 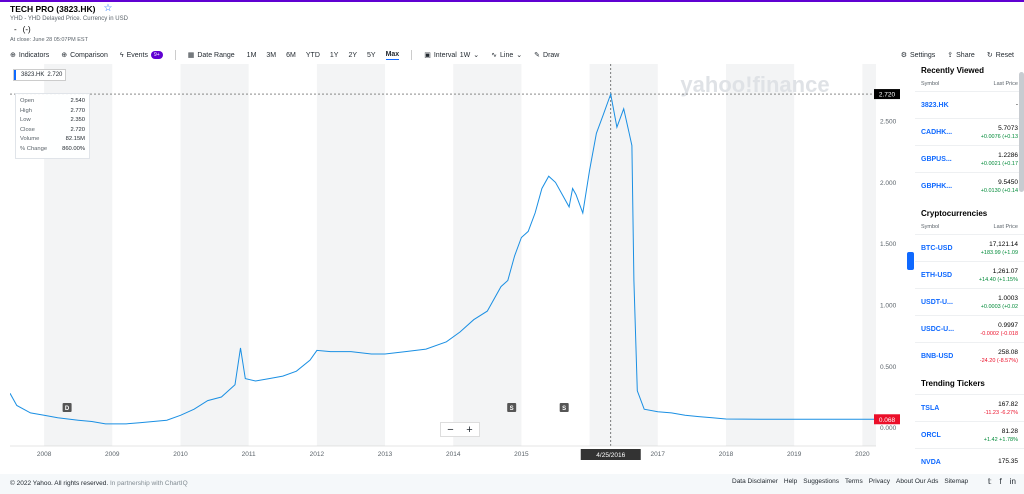 I want to click on ohlc-row-change: % Change 860.00%, so click(x=52, y=150).